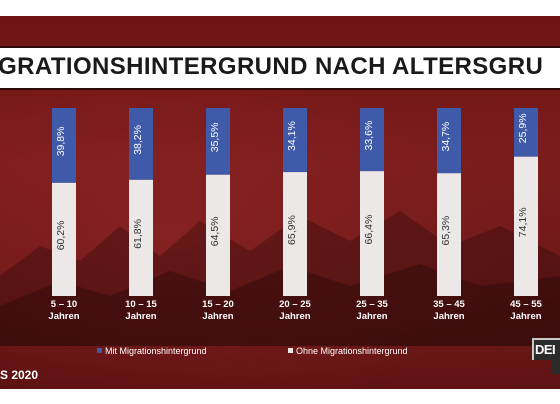  I want to click on category-label-6: 35 – 45 Jahren, so click(449, 311).